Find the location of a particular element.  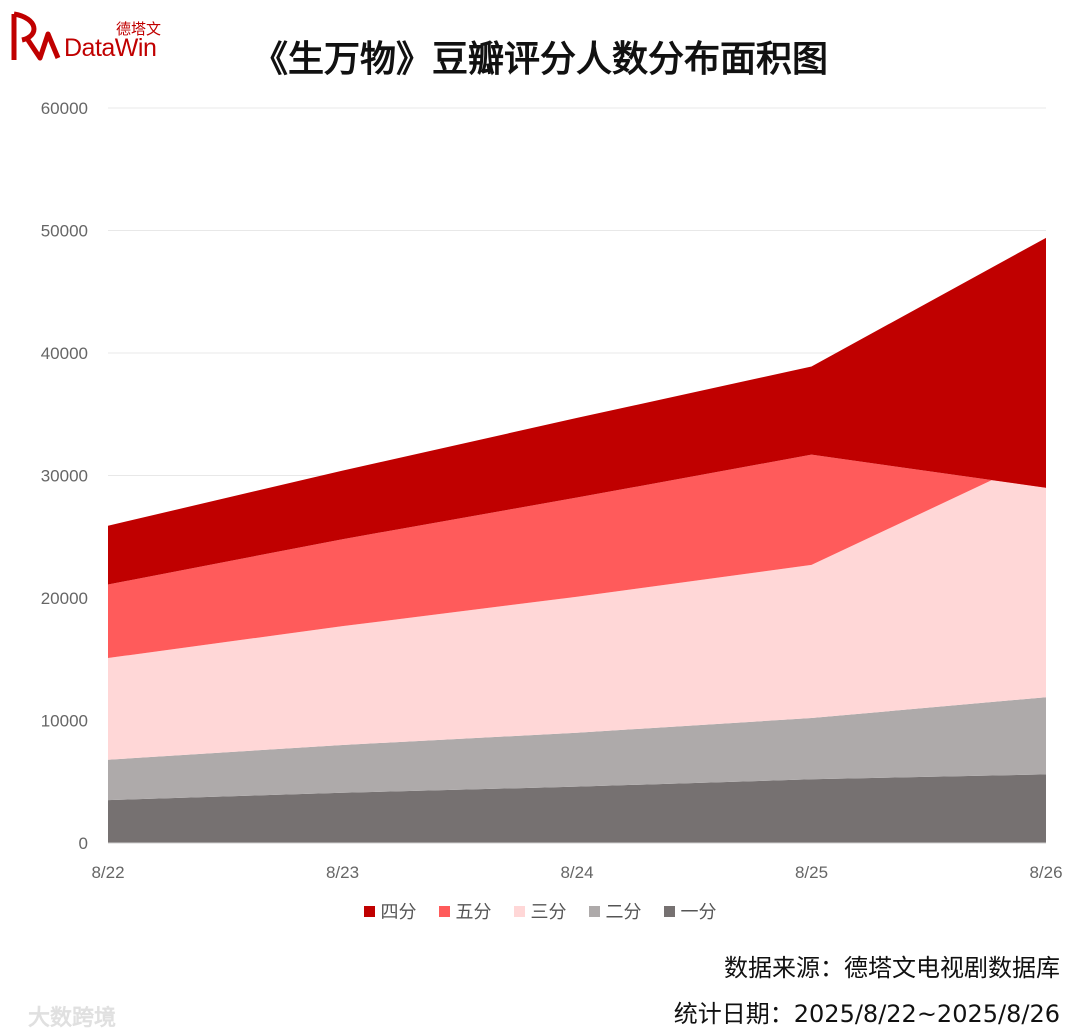

chart-title: 《生万物》豆瓣评分人数分布面积图 is located at coordinates (539, 59).